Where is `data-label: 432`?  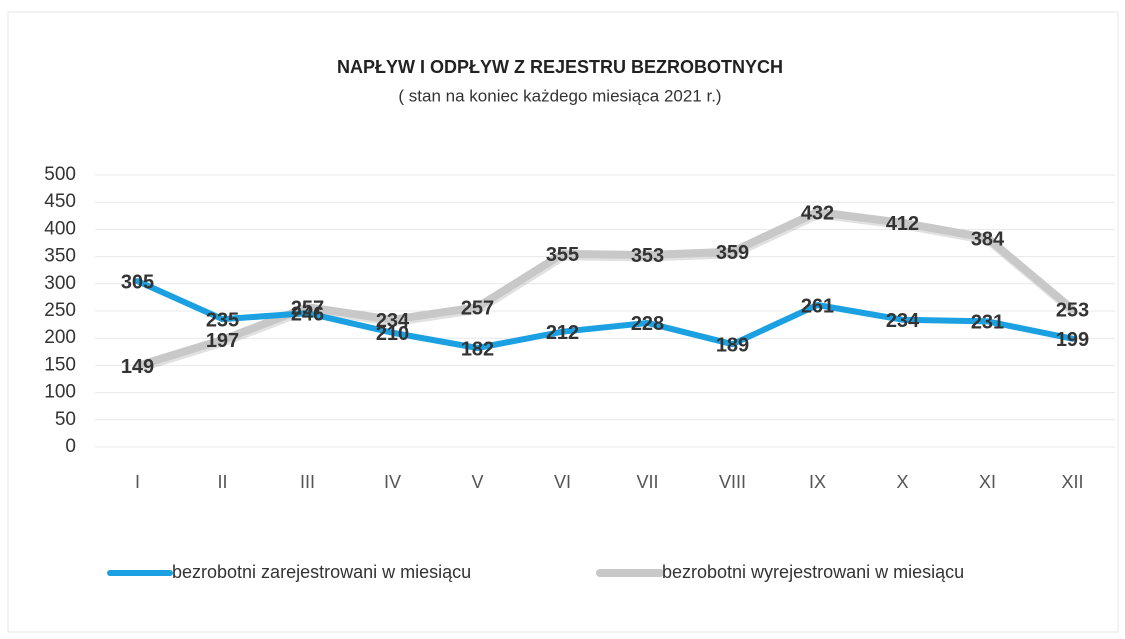 data-label: 432 is located at coordinates (817, 213).